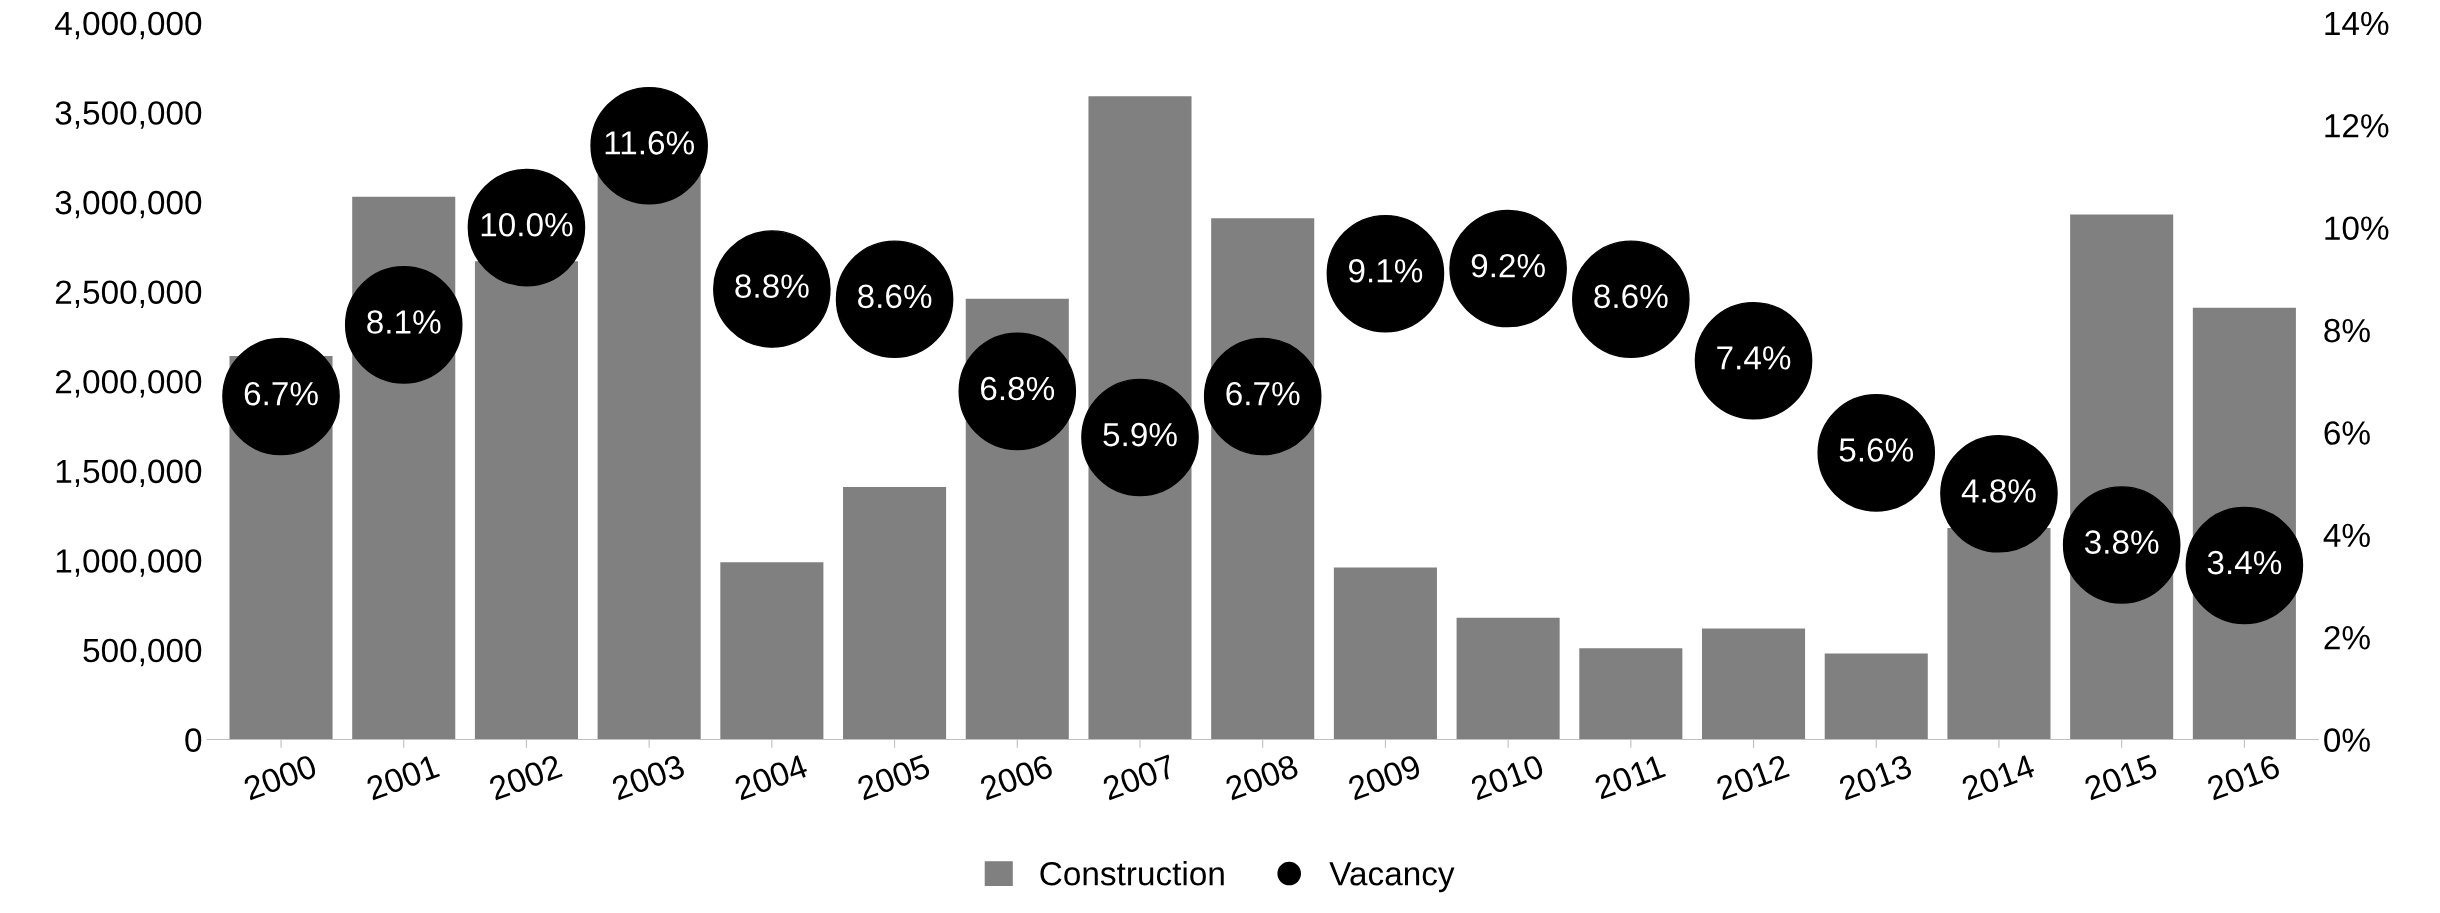 This screenshot has height=913, width=2440. Describe the element at coordinates (2357, 126) in the screenshot. I see `y2-tick-label: 12%` at that location.